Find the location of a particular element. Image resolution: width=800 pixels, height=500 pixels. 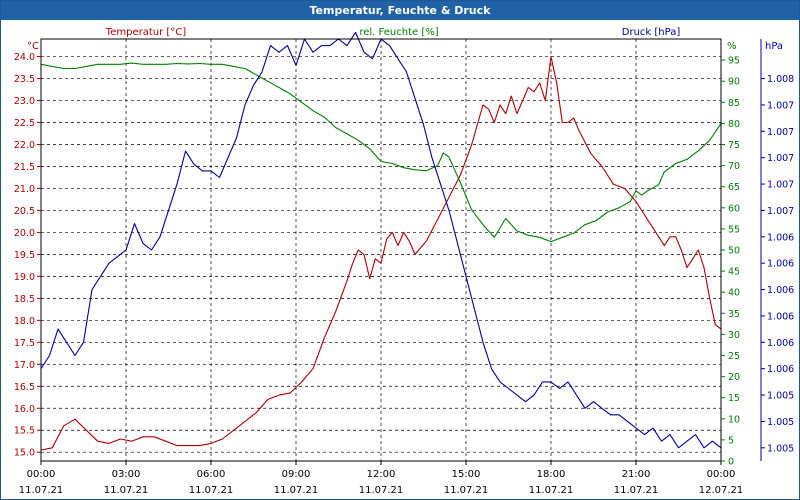

humidity-tick-label: 30 is located at coordinates (734, 335).